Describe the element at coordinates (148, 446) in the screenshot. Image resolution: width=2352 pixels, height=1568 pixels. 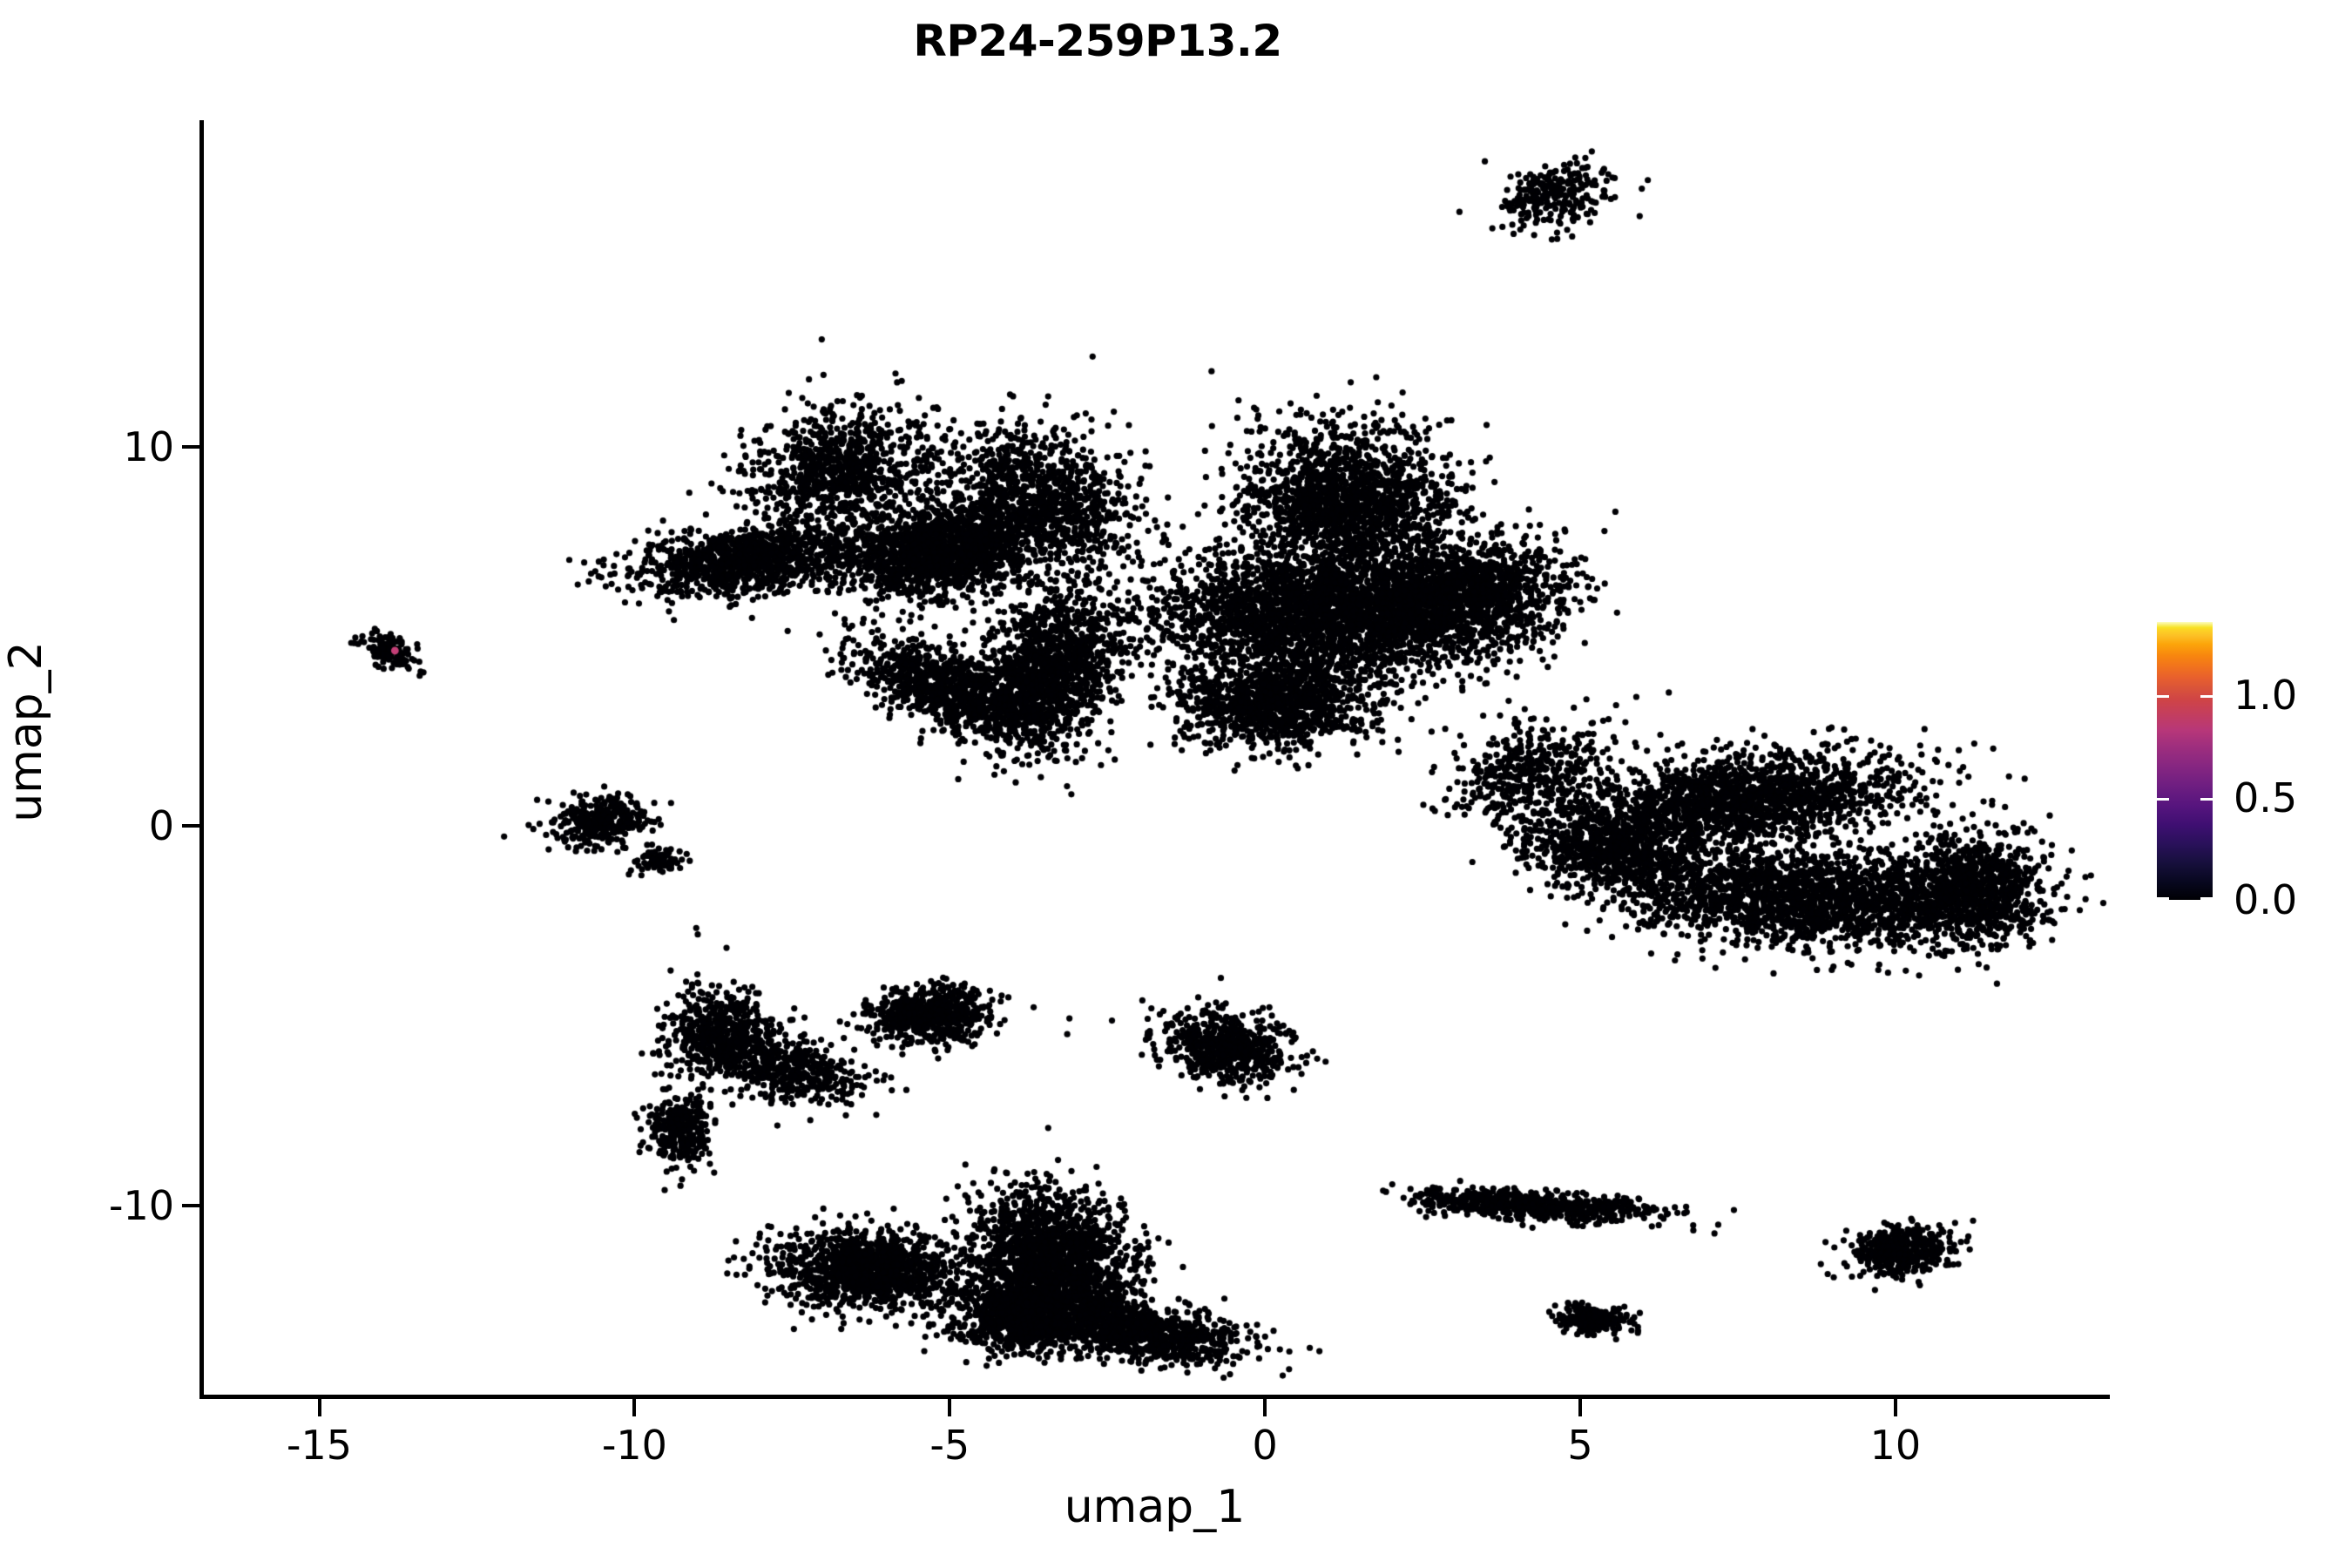
I see `y-tick-label: 10` at that location.